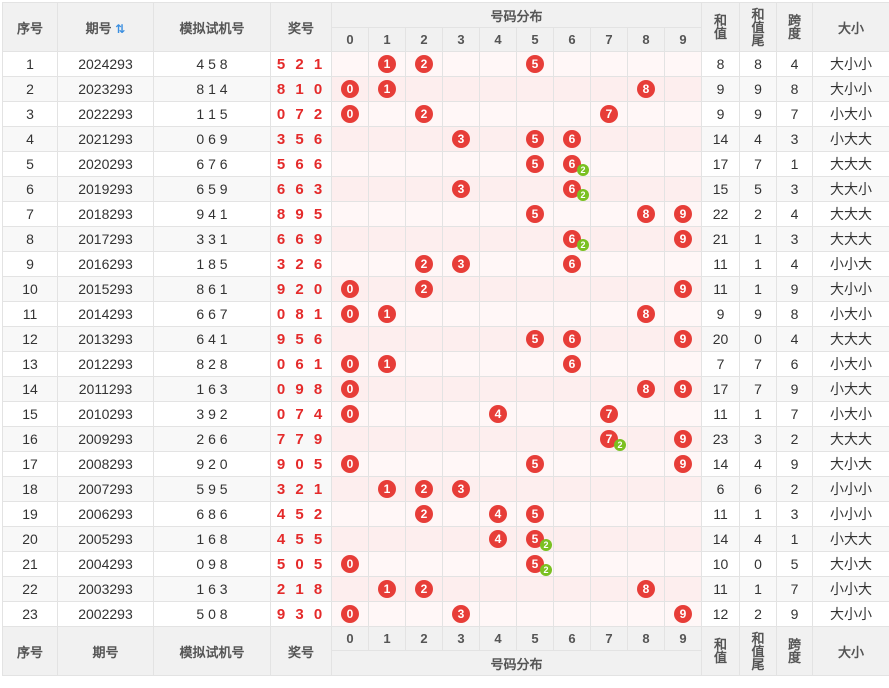  I want to click on footer-digit-8: 8, so click(646, 639).